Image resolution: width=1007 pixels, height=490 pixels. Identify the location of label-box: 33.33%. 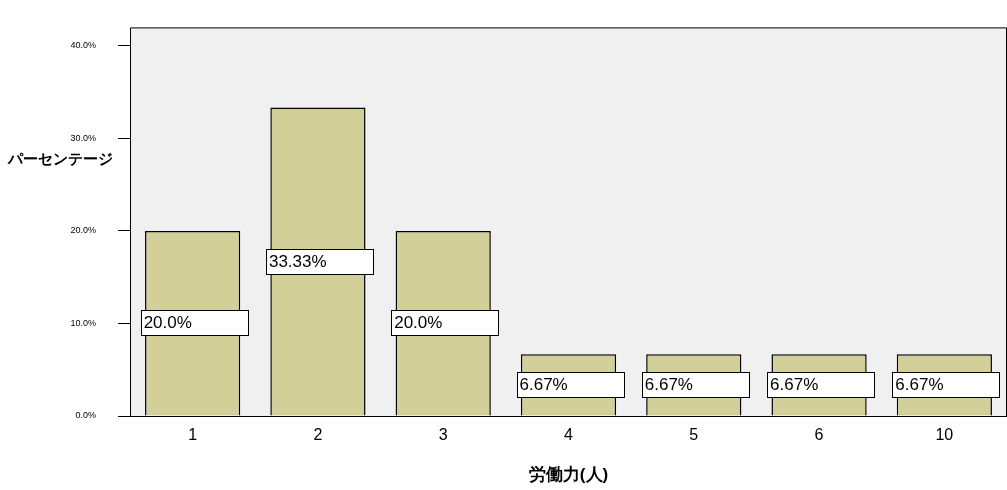
(319, 261).